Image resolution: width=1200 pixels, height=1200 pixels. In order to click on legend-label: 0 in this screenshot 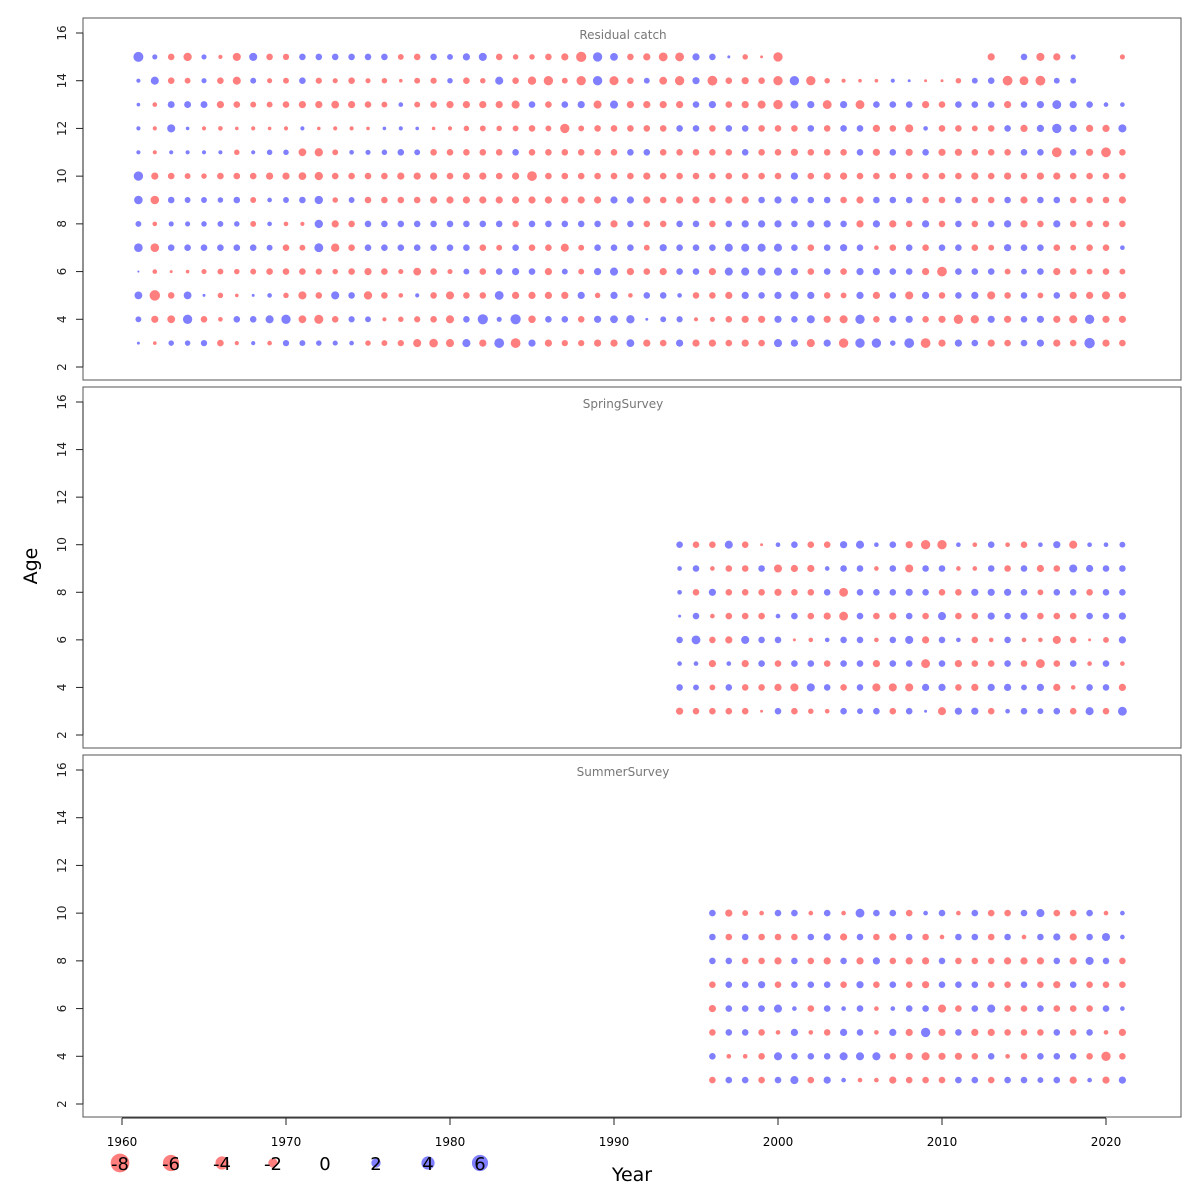, I will do `click(324, 1164)`.